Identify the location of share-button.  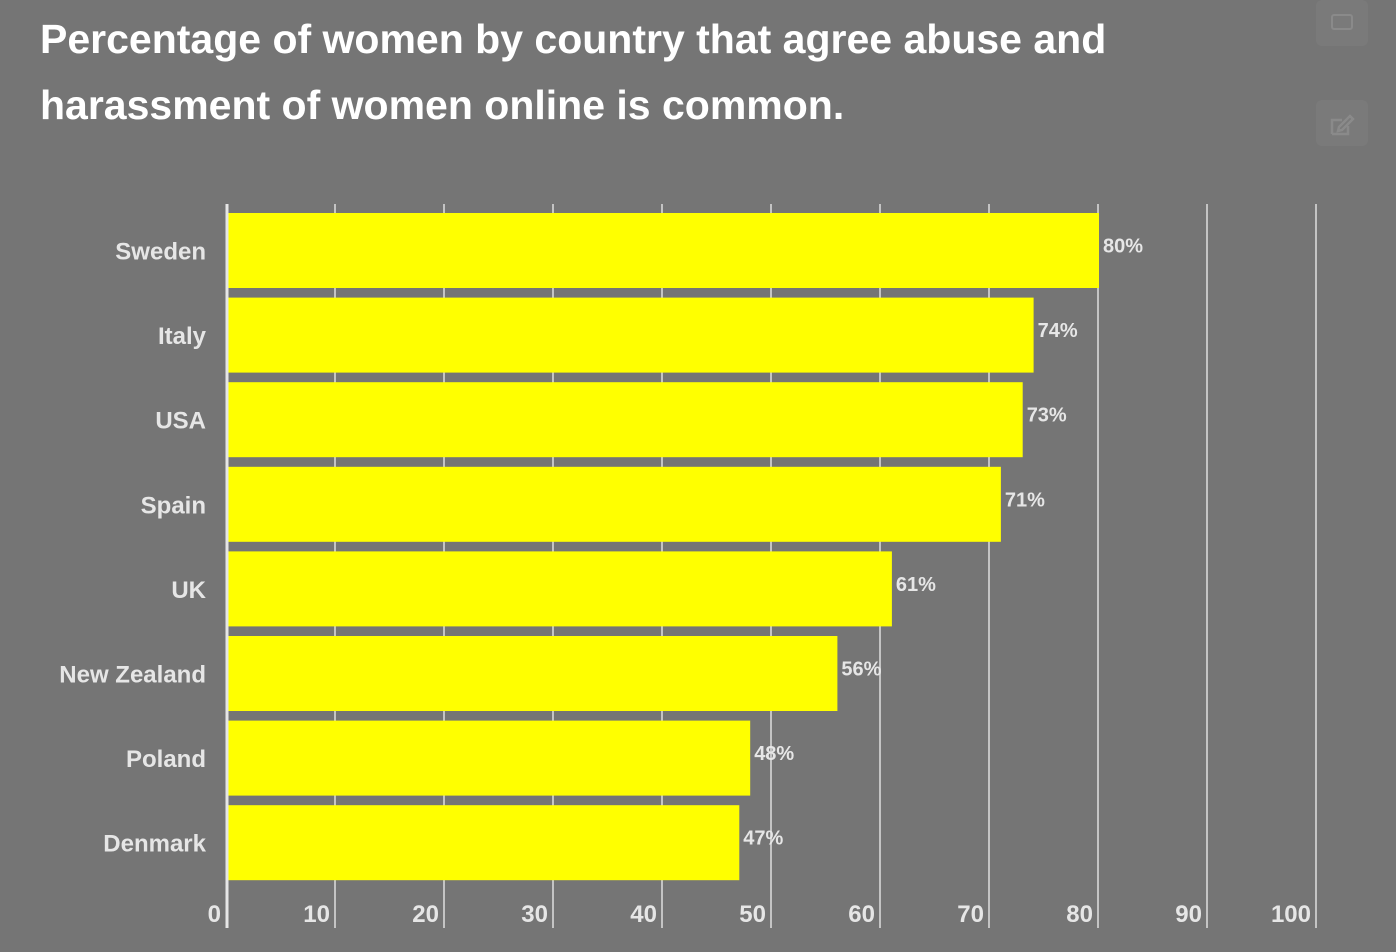
(1342, 23).